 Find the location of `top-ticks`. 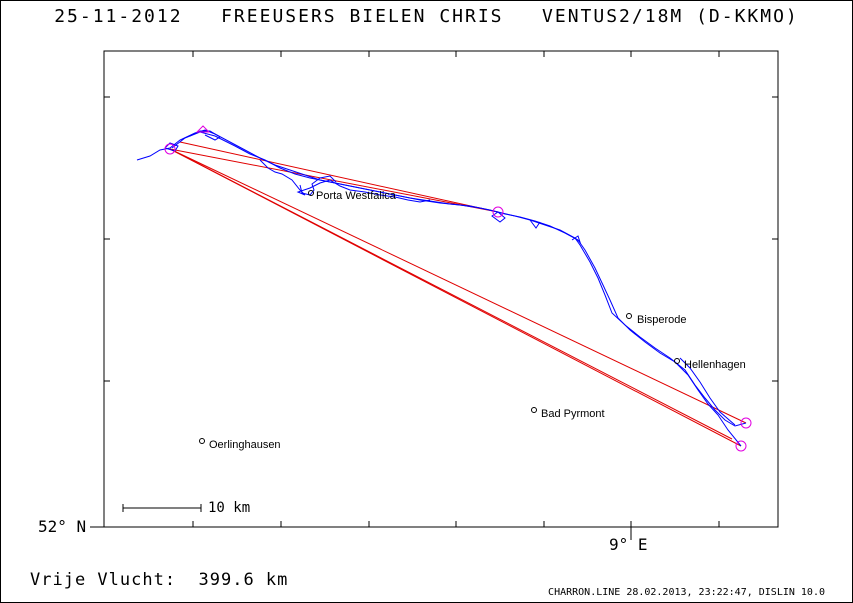

top-ticks is located at coordinates (456, 54).